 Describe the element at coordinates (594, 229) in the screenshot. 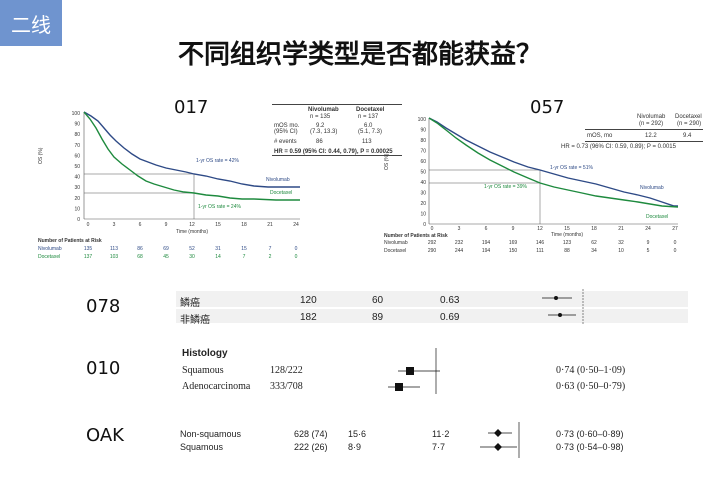

I see `svg-text: 18` at that location.